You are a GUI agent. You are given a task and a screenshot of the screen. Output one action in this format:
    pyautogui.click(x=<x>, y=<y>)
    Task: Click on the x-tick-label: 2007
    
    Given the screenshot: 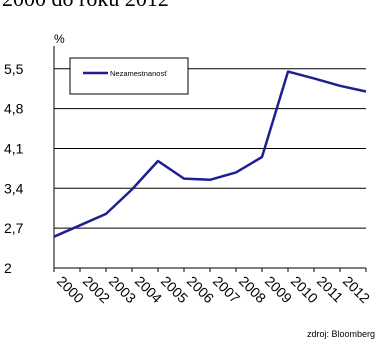 What is the action you would take?
    pyautogui.click(x=226, y=289)
    